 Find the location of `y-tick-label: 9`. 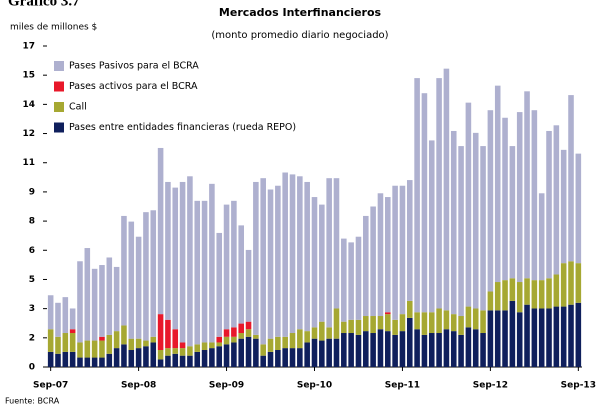

y-tick-label: 9 is located at coordinates (32, 192).